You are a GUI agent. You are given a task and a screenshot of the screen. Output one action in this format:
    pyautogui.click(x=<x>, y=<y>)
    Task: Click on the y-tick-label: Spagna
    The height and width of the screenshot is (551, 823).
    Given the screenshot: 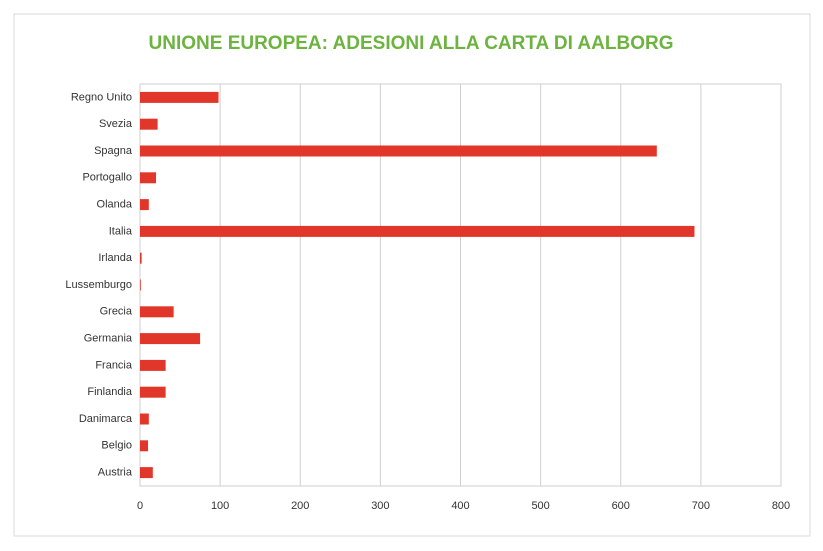 What is the action you would take?
    pyautogui.click(x=113, y=151)
    